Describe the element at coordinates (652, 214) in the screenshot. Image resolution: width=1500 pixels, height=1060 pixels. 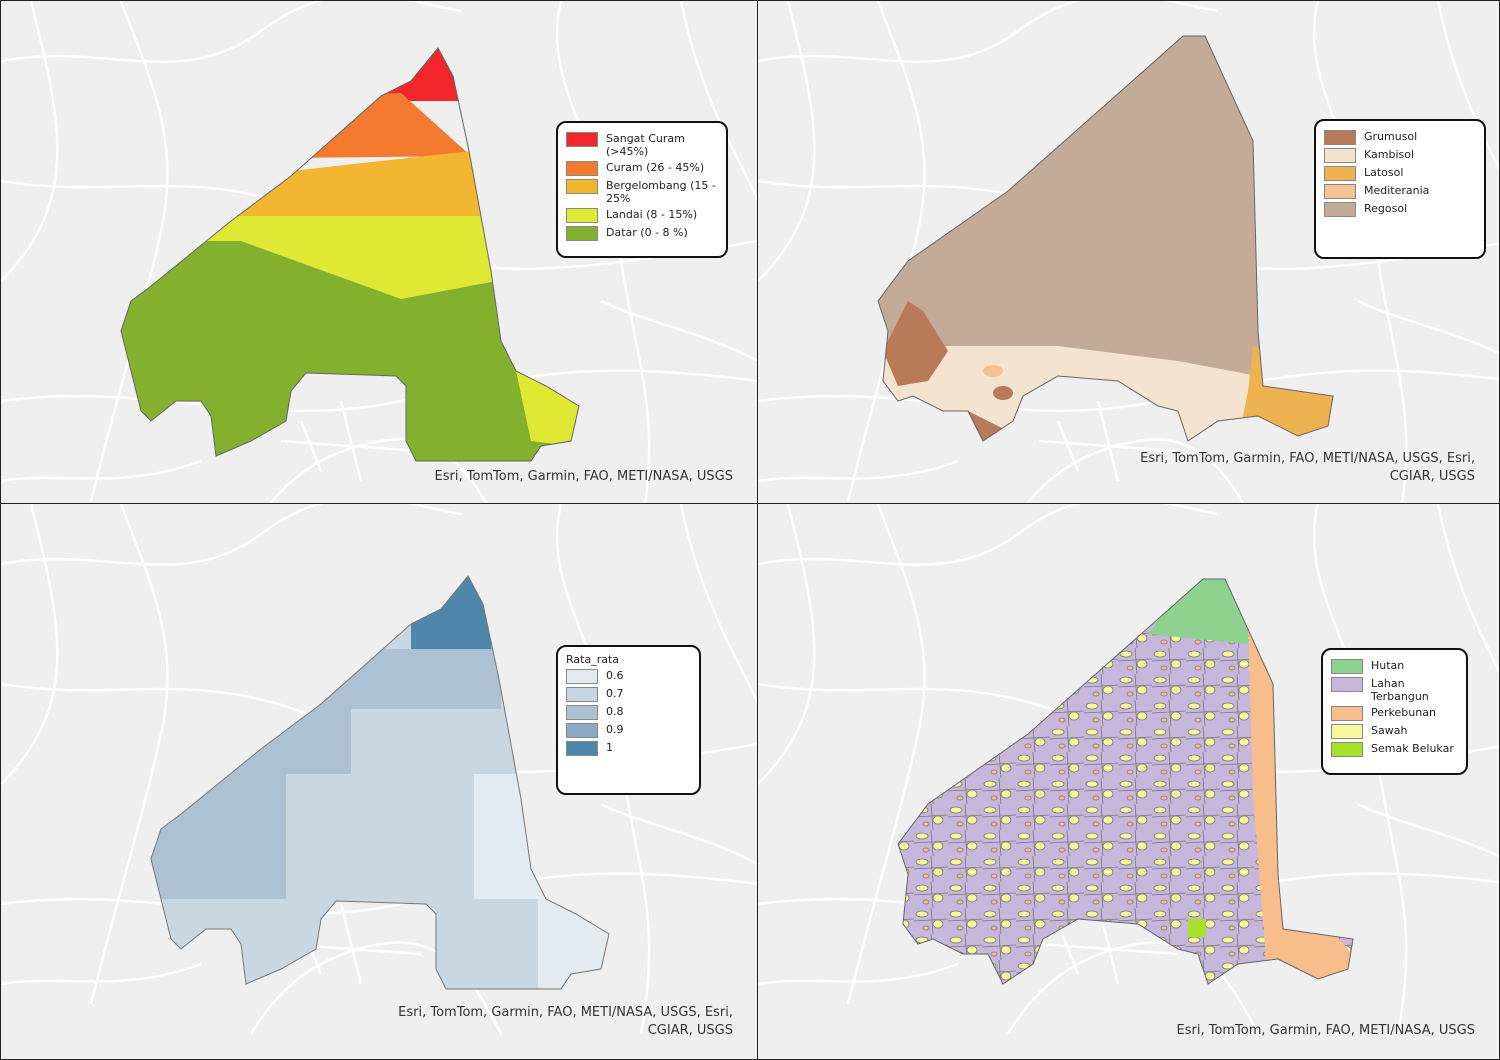
I see `legend-label: Landai (8 - 15%)` at that location.